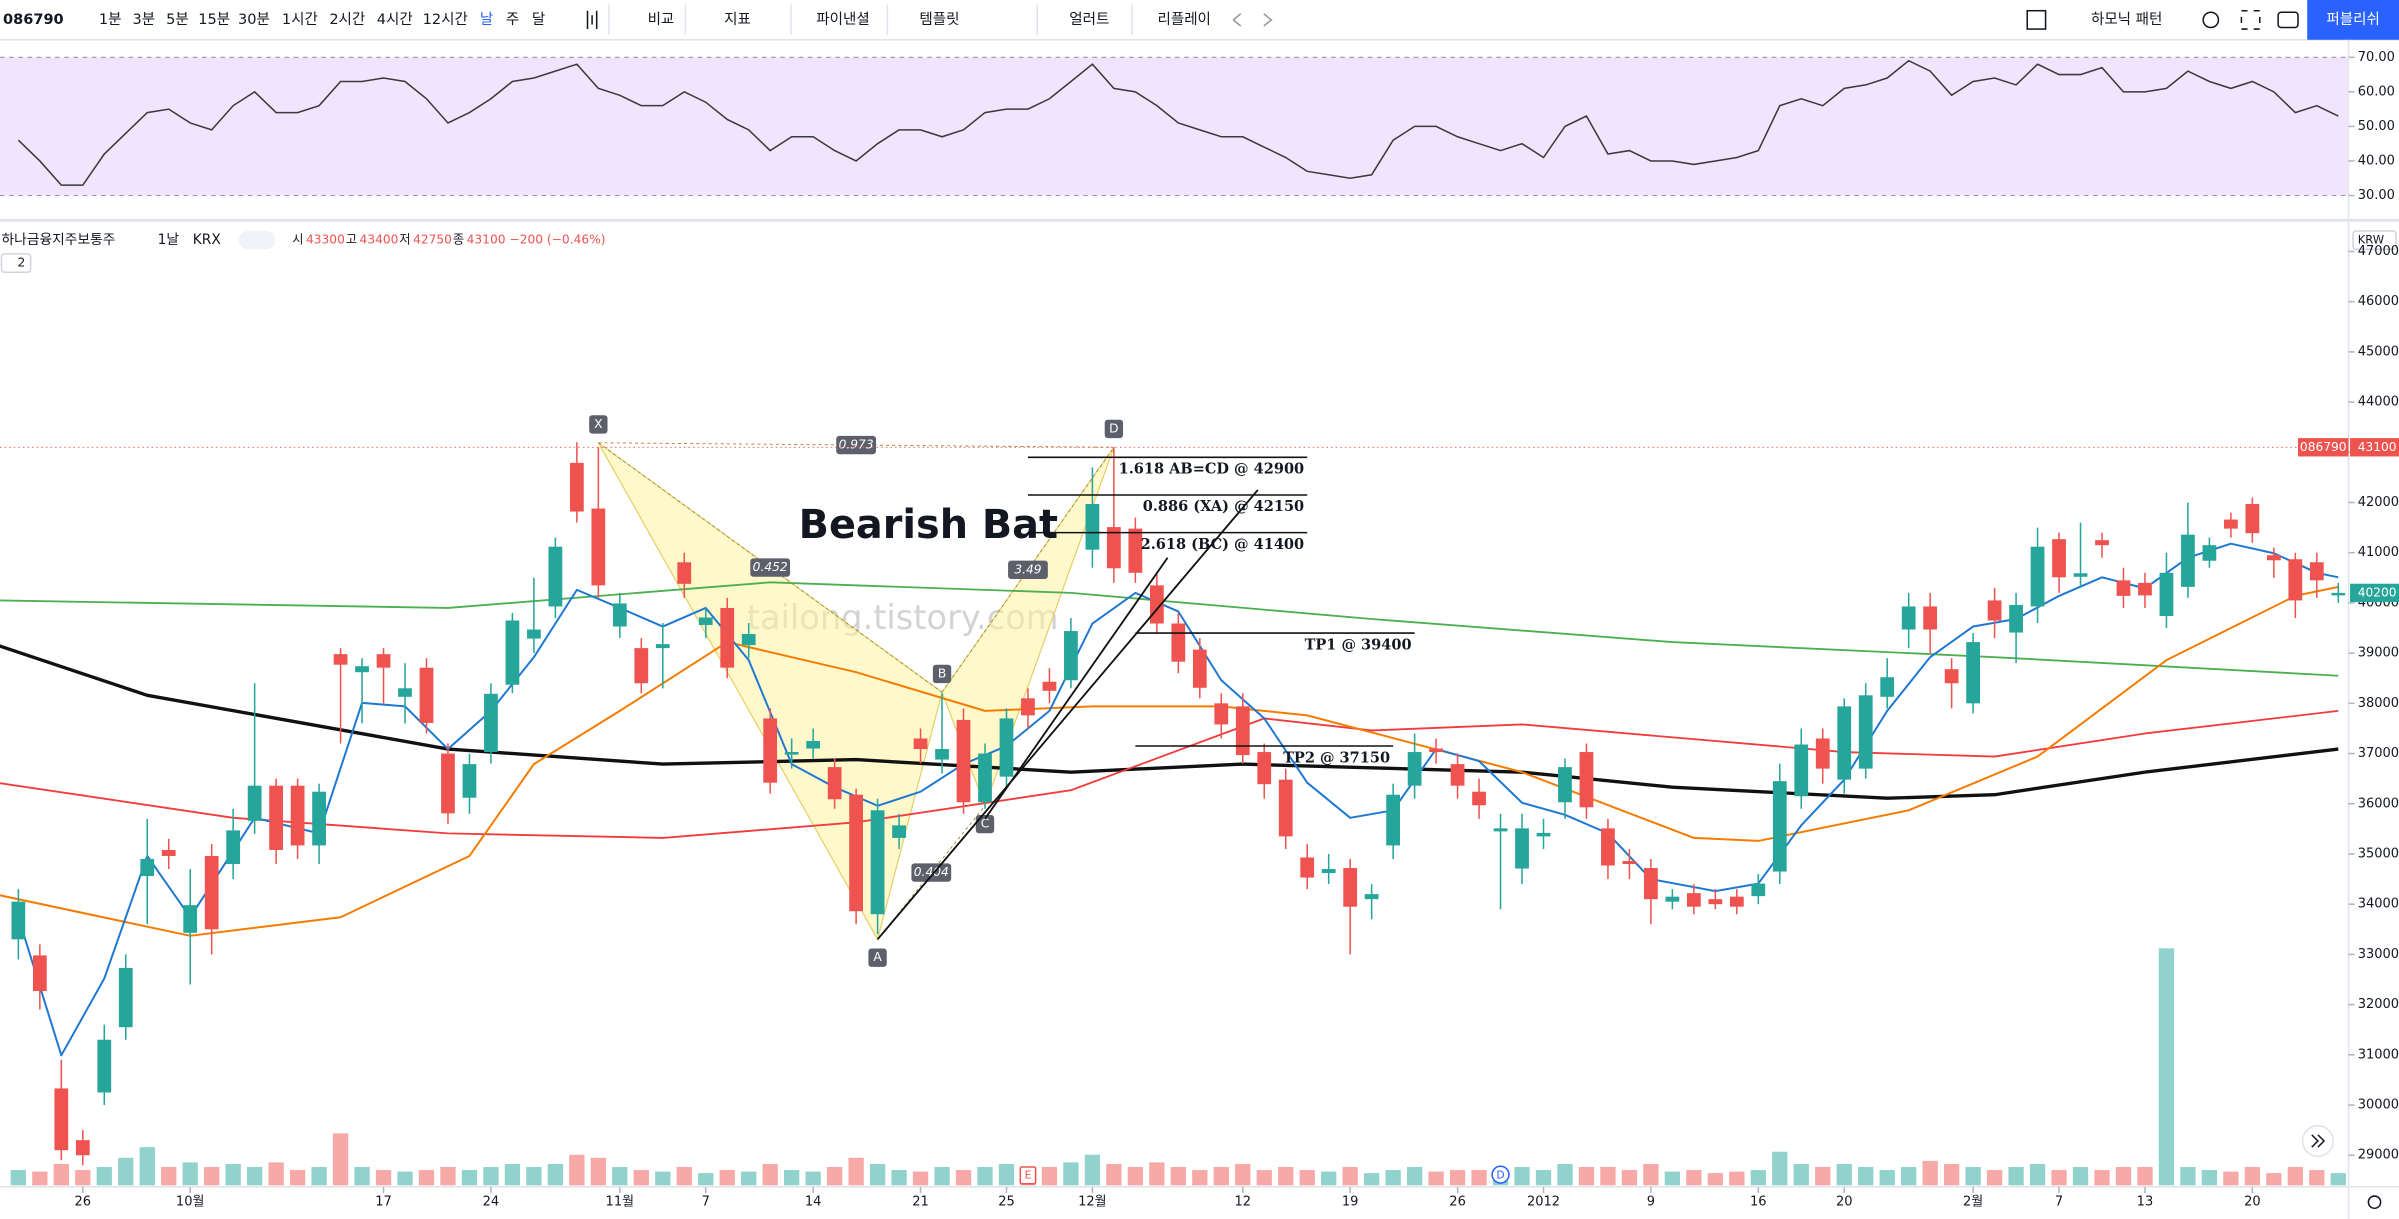 This screenshot has height=1219, width=2399. I want to click on interval: 3분, so click(144, 20).